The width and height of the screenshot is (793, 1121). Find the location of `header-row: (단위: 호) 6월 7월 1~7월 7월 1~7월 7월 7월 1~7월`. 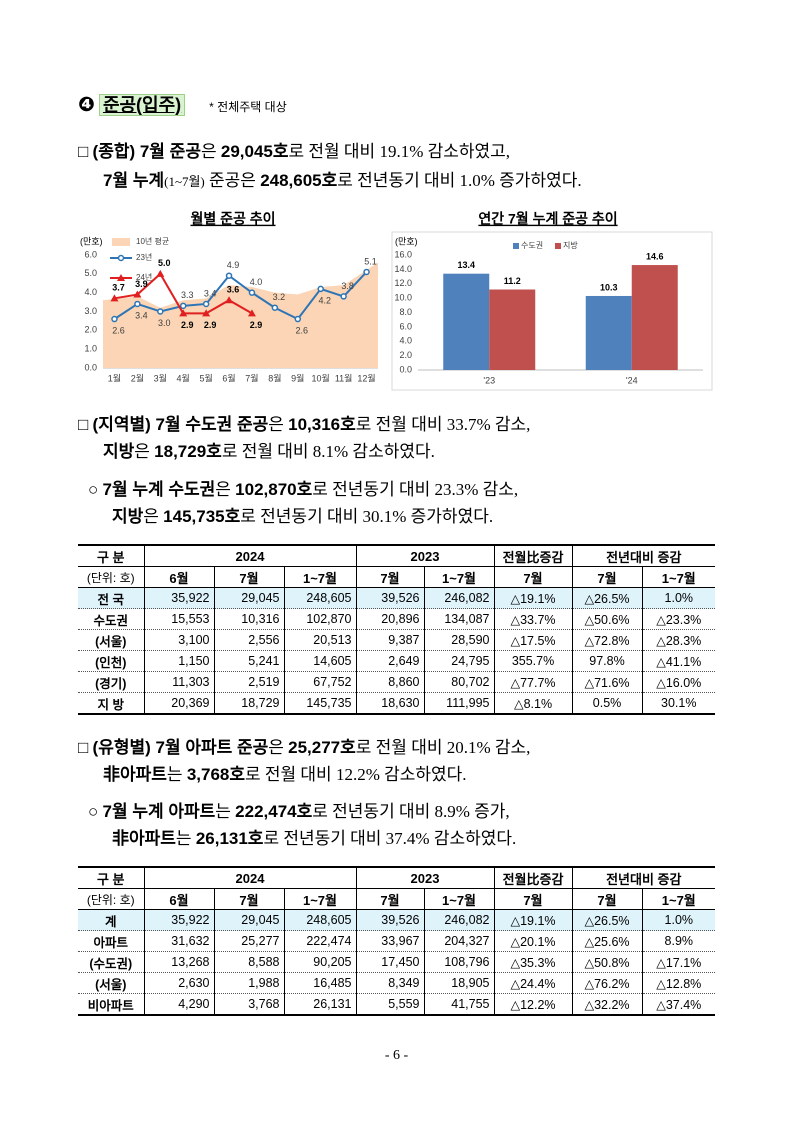

header-row: (단위: 호) 6월 7월 1~7월 7월 1~7월 7월 7월 1~7월 is located at coordinates (397, 899).